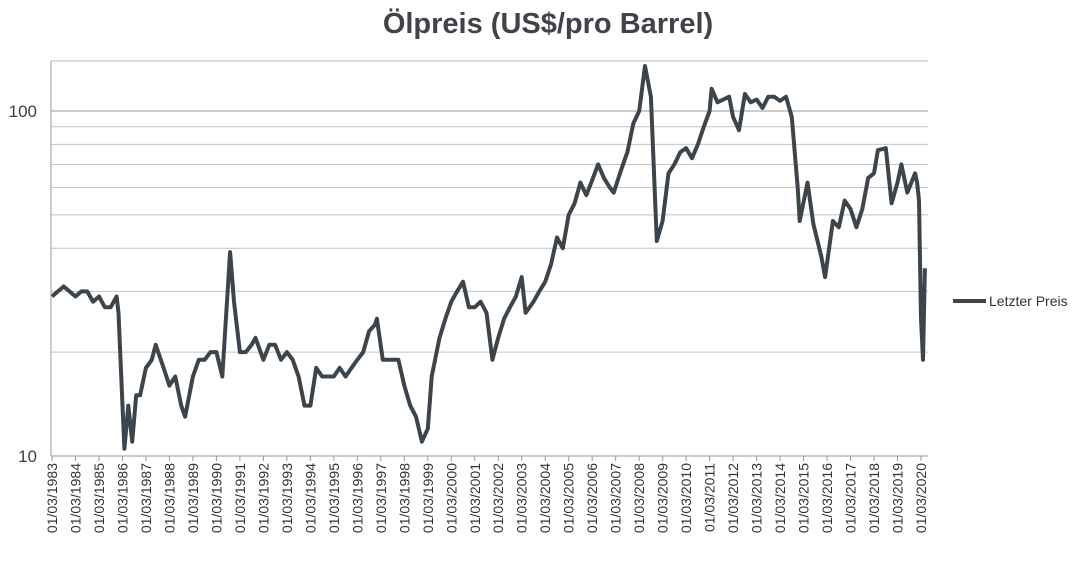 The height and width of the screenshot is (562, 1088). What do you see at coordinates (122, 498) in the screenshot?
I see `x-tick-label: 01/03/1986` at bounding box center [122, 498].